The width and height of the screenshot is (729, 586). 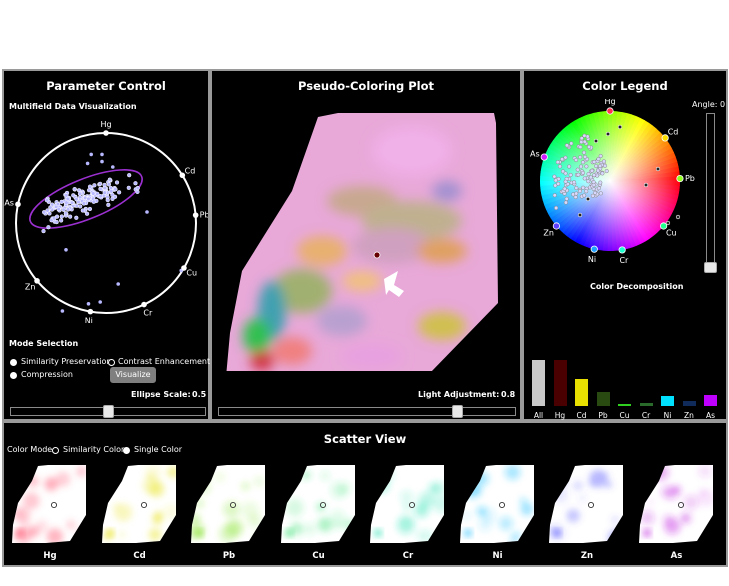 I want to click on contrast-enhancement-label: Contrast Enhancement, so click(x=164, y=361).